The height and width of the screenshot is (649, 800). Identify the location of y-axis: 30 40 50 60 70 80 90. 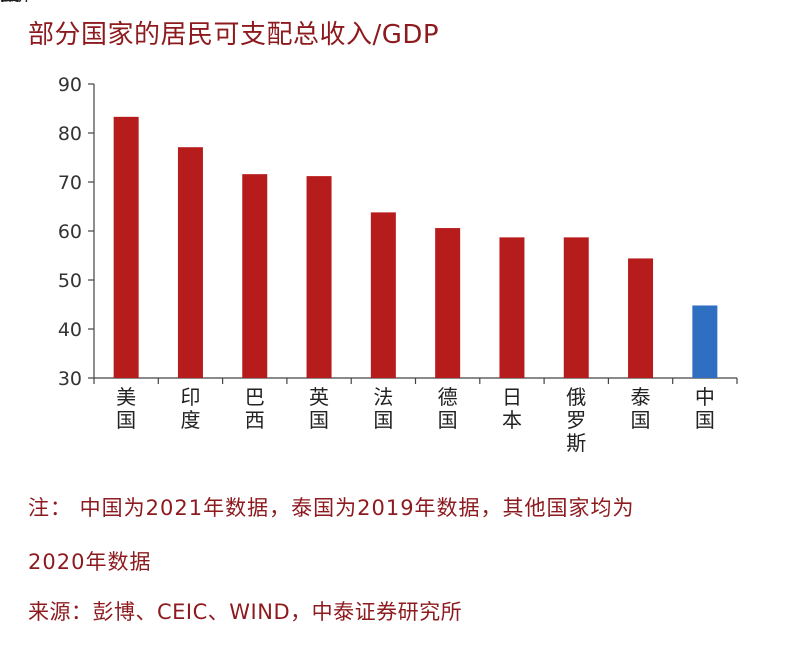
(76, 232).